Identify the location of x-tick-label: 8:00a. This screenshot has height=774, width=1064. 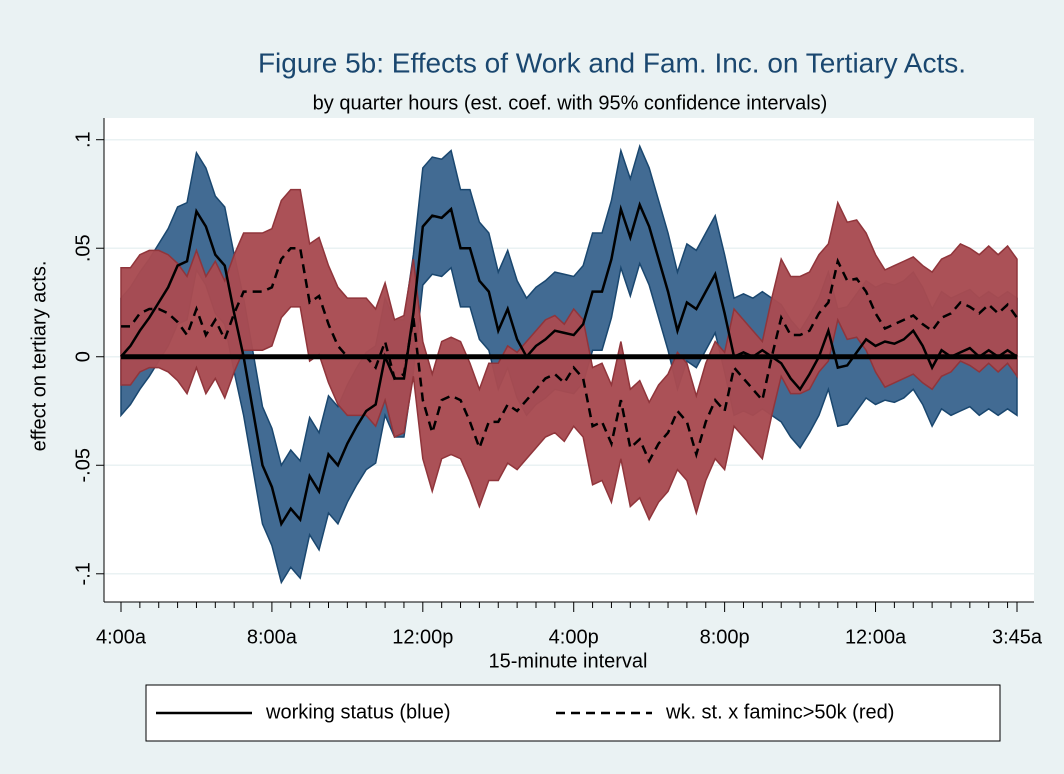
(272, 637).